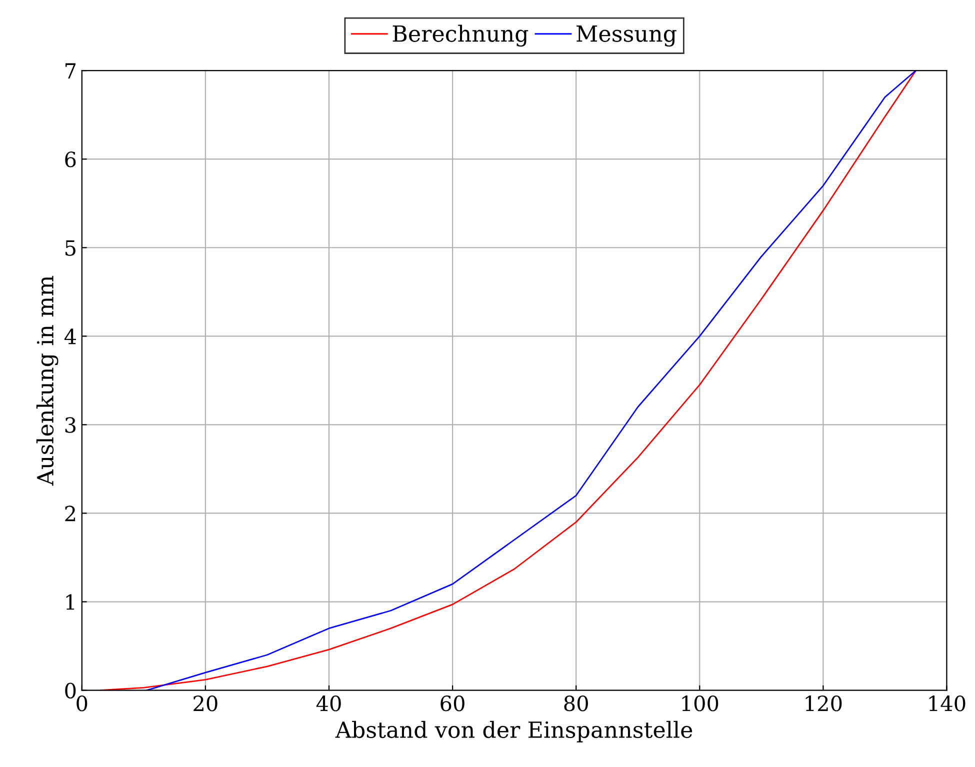 This screenshot has width=975, height=767. I want to click on x-tick-label: 40, so click(328, 704).